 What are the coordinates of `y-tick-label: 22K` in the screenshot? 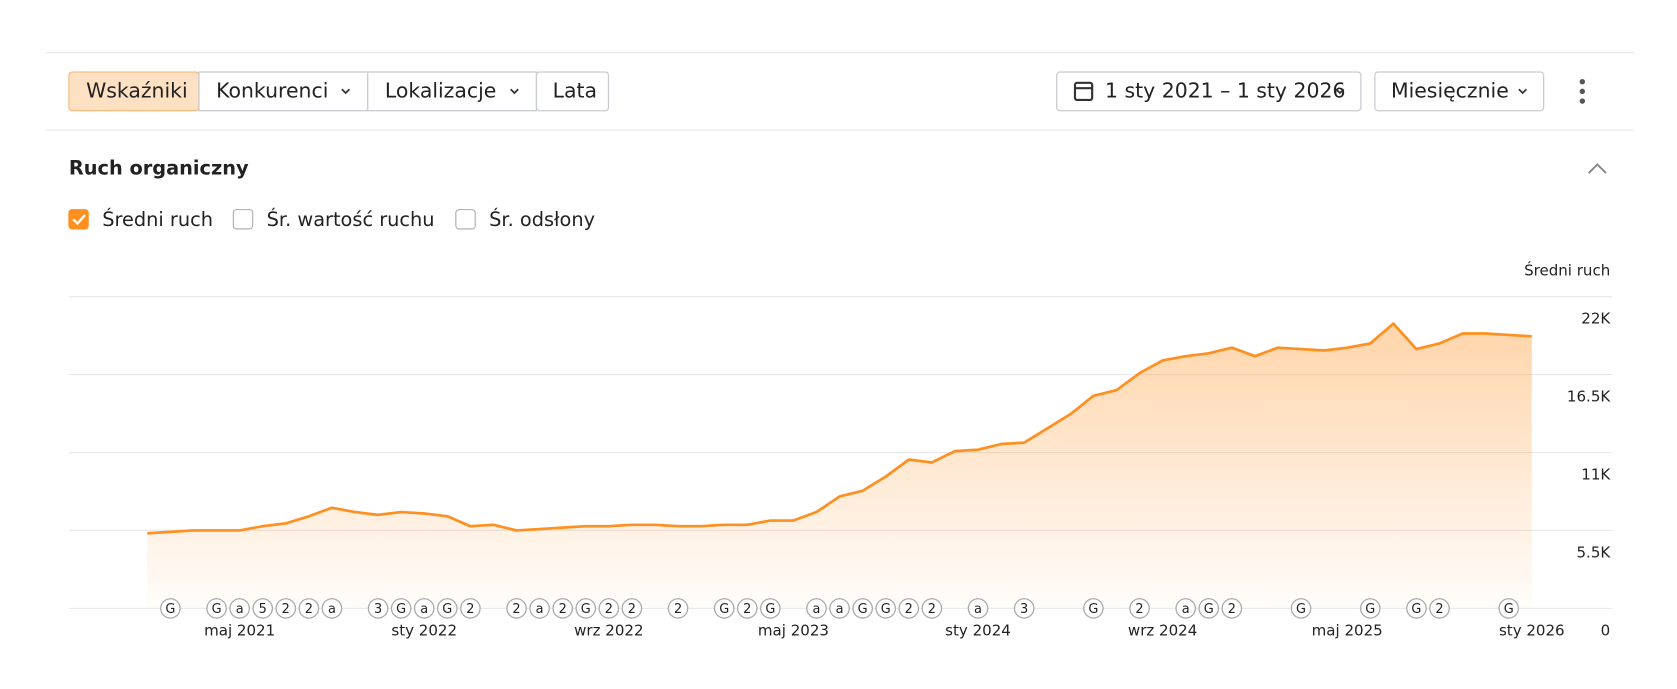 It's located at (1596, 319).